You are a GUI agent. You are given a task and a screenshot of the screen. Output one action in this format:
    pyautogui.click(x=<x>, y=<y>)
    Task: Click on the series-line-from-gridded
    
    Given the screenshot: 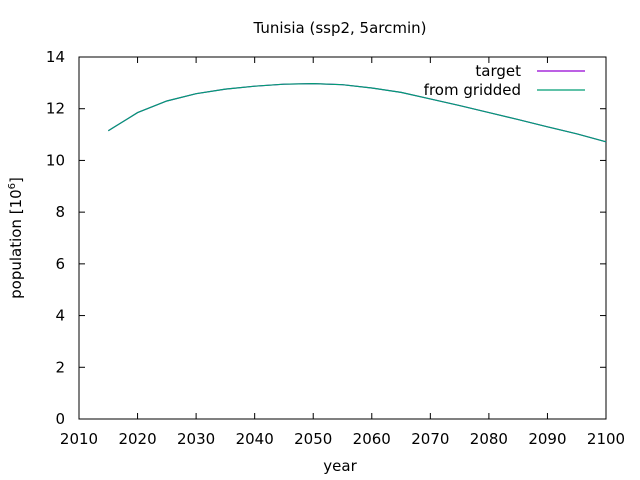 What is the action you would take?
    pyautogui.click(x=357, y=112)
    